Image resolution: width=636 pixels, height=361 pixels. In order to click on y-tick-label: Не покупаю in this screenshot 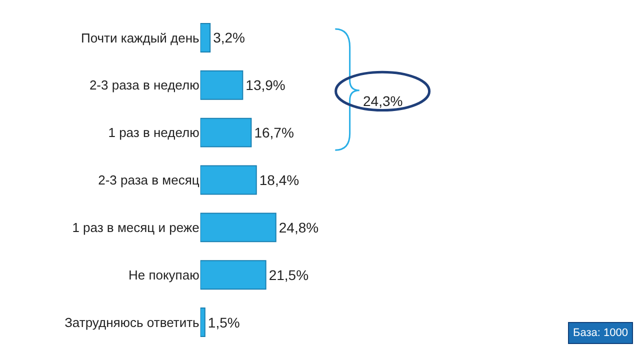, I will do `click(164, 274)`.